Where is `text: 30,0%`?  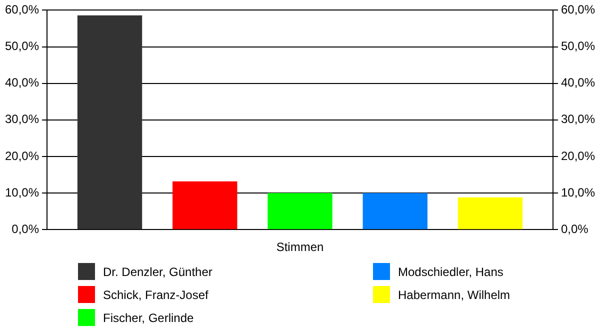 text: 30,0% is located at coordinates (578, 119).